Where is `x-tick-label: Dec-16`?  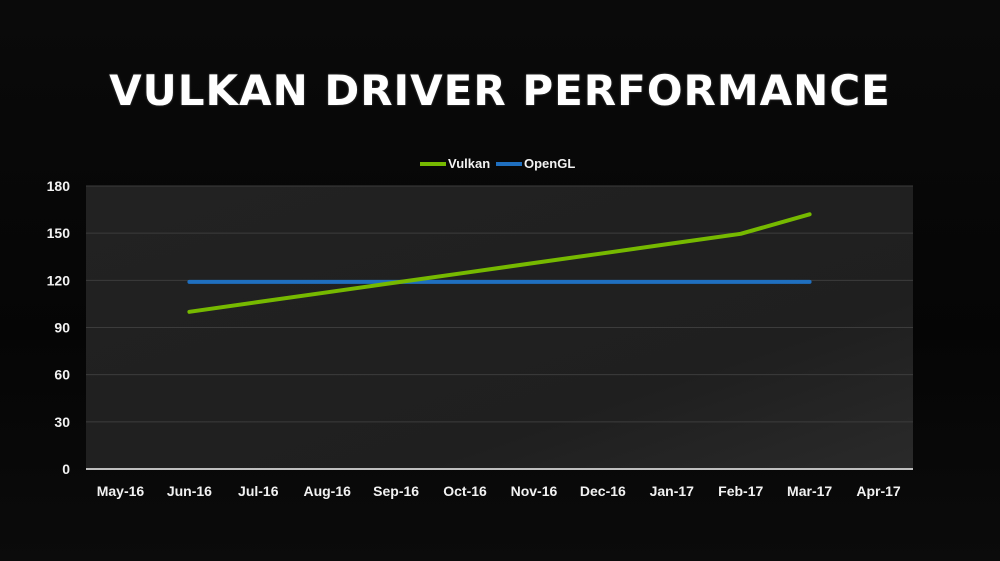
x-tick-label: Dec-16 is located at coordinates (603, 491).